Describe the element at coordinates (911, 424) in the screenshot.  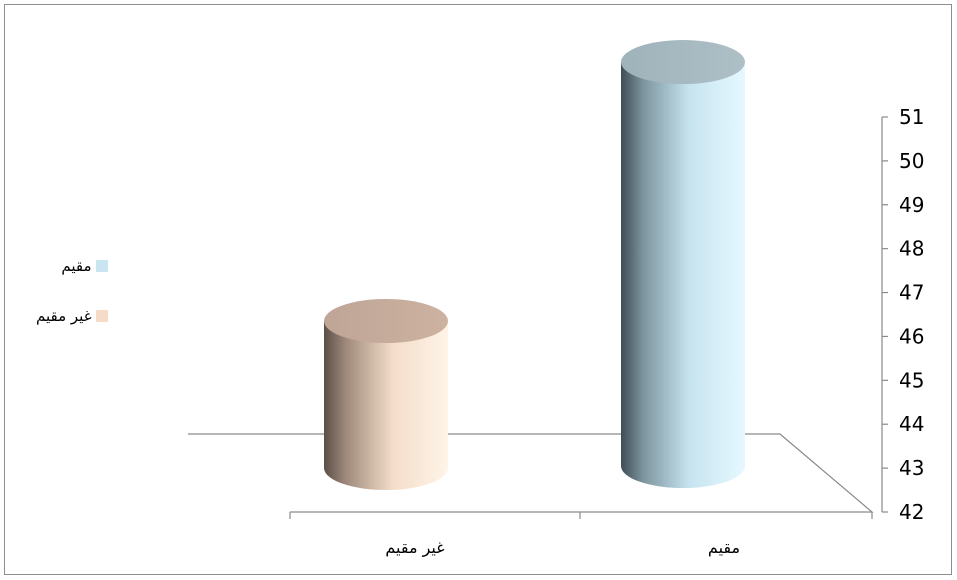
I see `y-tick-label: 44` at that location.